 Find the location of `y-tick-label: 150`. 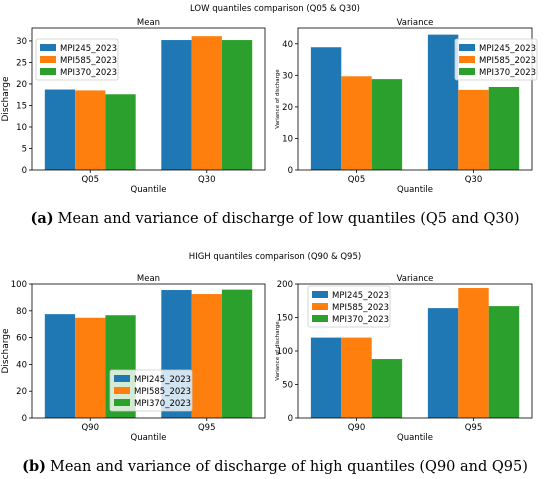

y-tick-label: 150 is located at coordinates (285, 319).